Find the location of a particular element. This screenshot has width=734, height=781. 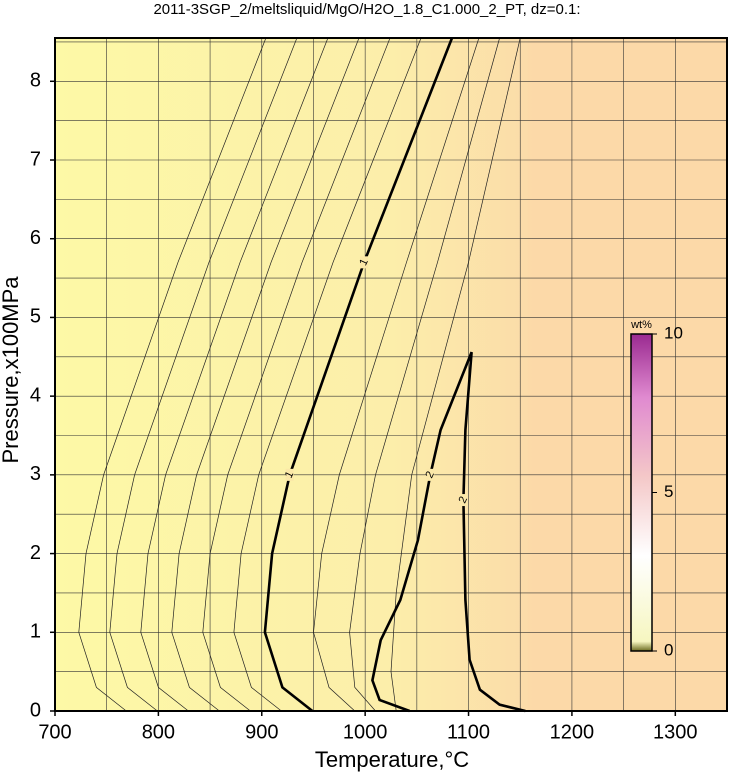

x-tick-label: 700 is located at coordinates (54, 732).